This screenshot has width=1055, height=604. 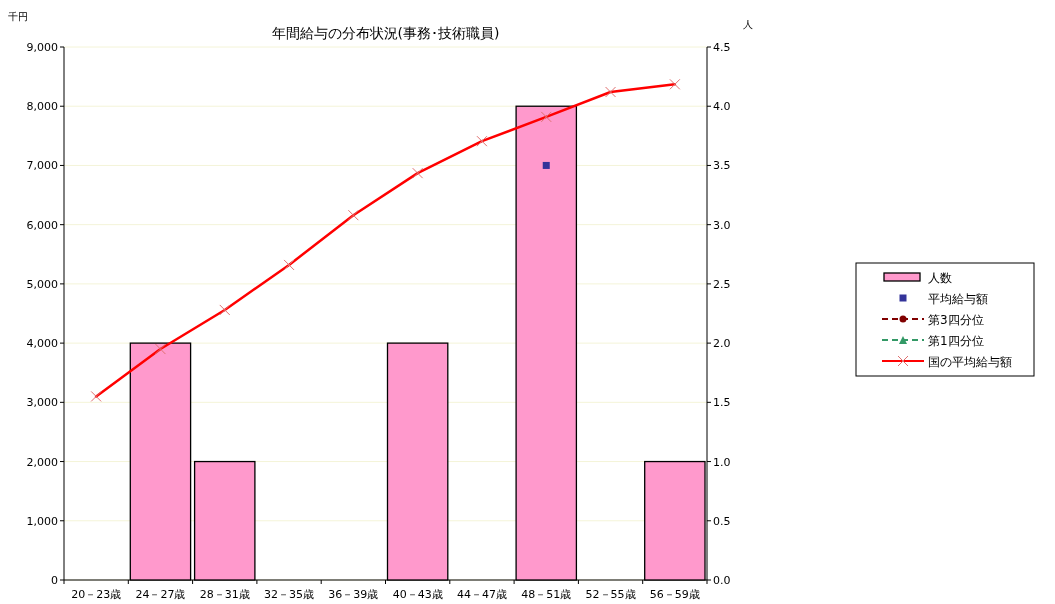 I want to click on y2-tick-label: 0.0, so click(x=722, y=580).